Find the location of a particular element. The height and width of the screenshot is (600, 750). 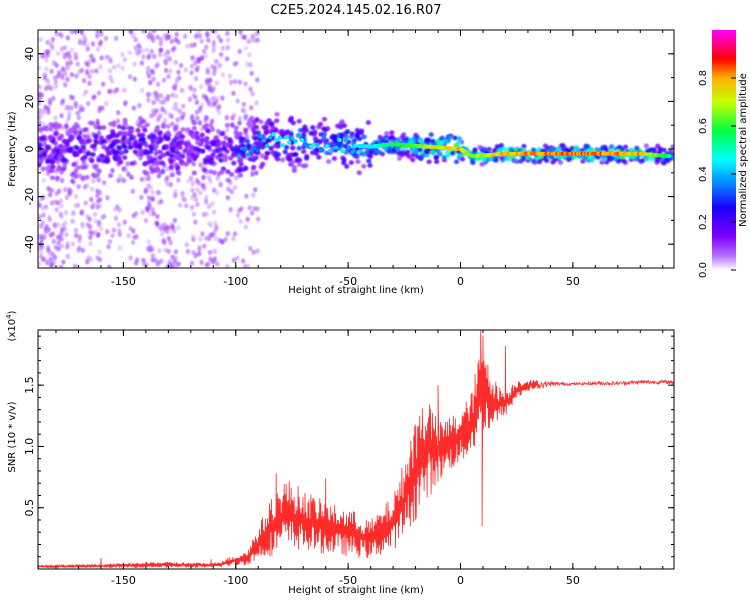

colorbar-tick-label: 0.0 is located at coordinates (703, 270).